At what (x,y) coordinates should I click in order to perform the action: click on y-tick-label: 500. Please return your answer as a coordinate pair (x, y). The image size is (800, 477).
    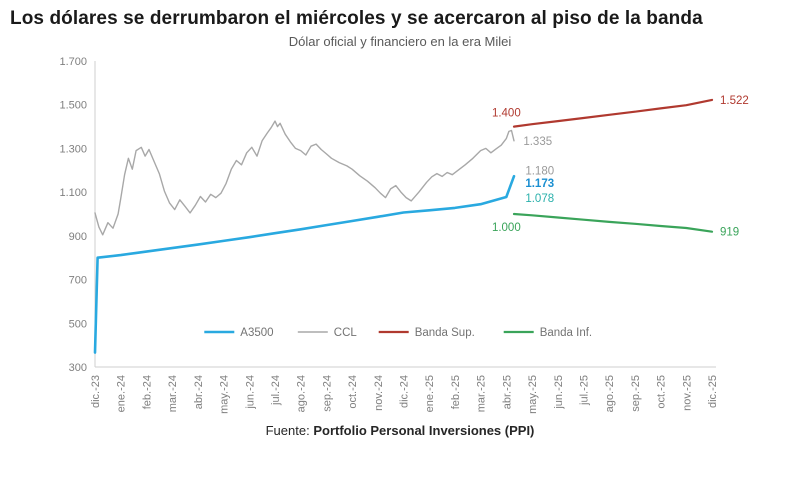
    Looking at the image, I should click on (78, 324).